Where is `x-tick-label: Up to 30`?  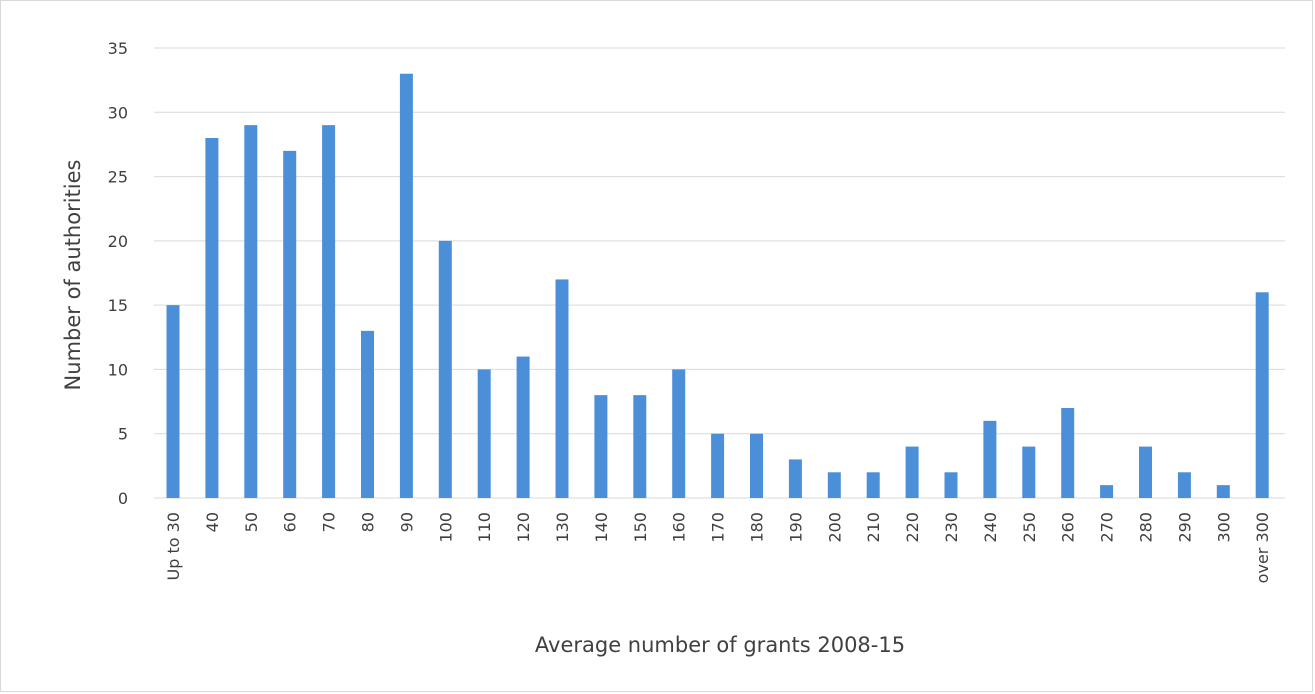 x-tick-label: Up to 30 is located at coordinates (173, 546).